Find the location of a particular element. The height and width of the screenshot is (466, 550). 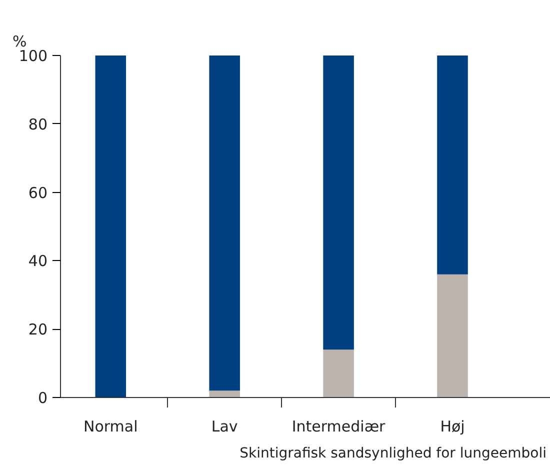

x-tick-label: Intermediær is located at coordinates (339, 427).